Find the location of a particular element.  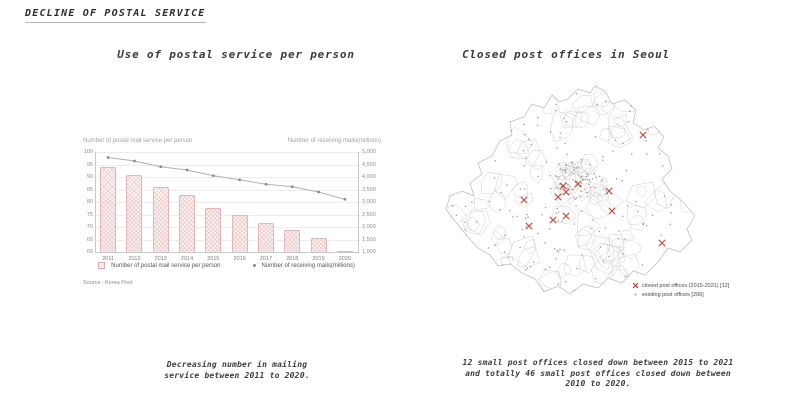

map-legend-existing: existing post offices [206] is located at coordinates (680, 294).